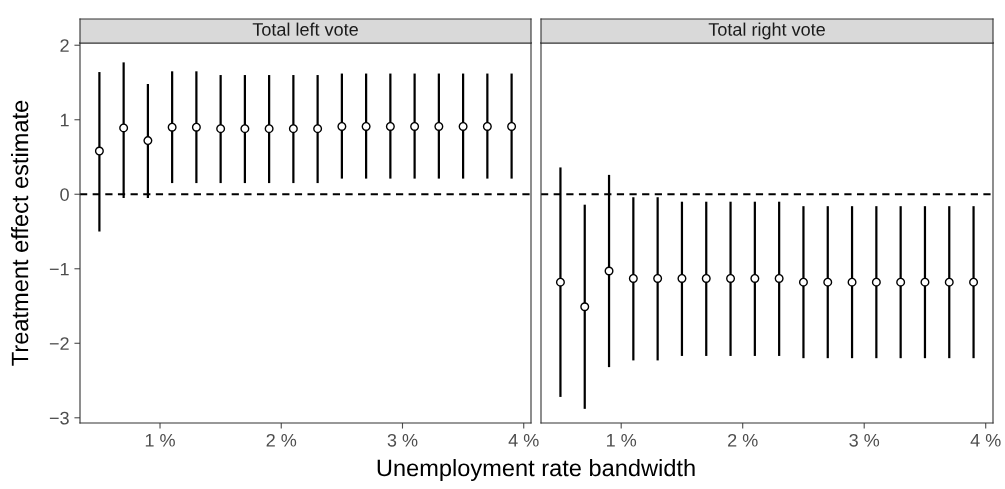  Describe the element at coordinates (536, 469) in the screenshot. I see `x-axis-title: Unemployment rate bandwidth` at that location.